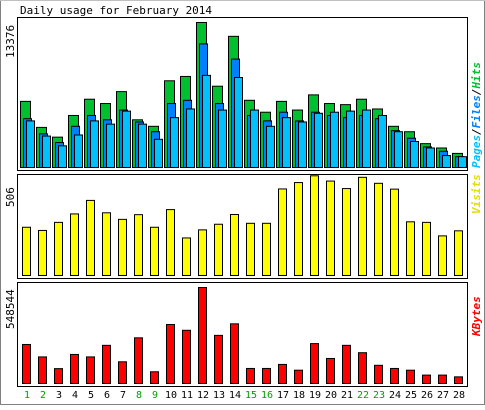  What do you see at coordinates (107, 395) in the screenshot?
I see `day-label: 6` at bounding box center [107, 395].